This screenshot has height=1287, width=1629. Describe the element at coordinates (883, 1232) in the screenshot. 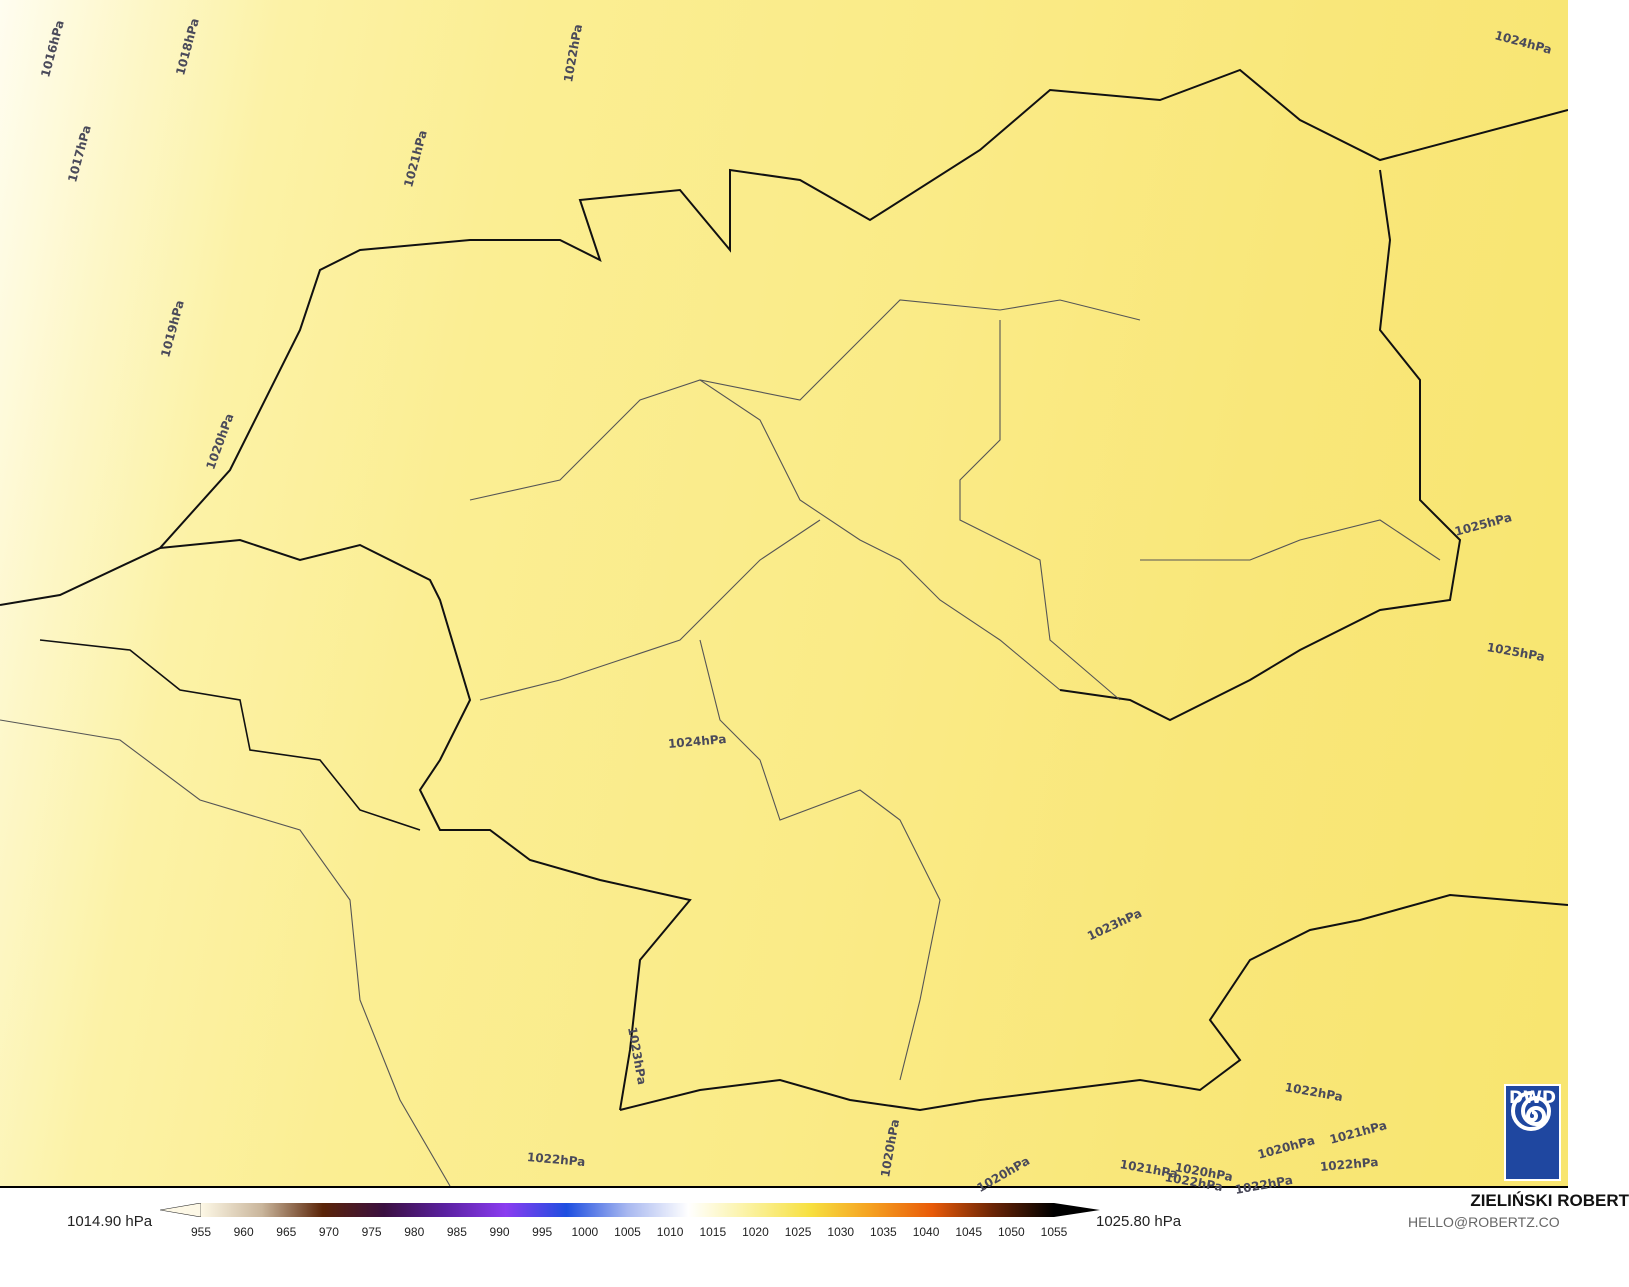

I see `colorbar-tick: 1035` at that location.